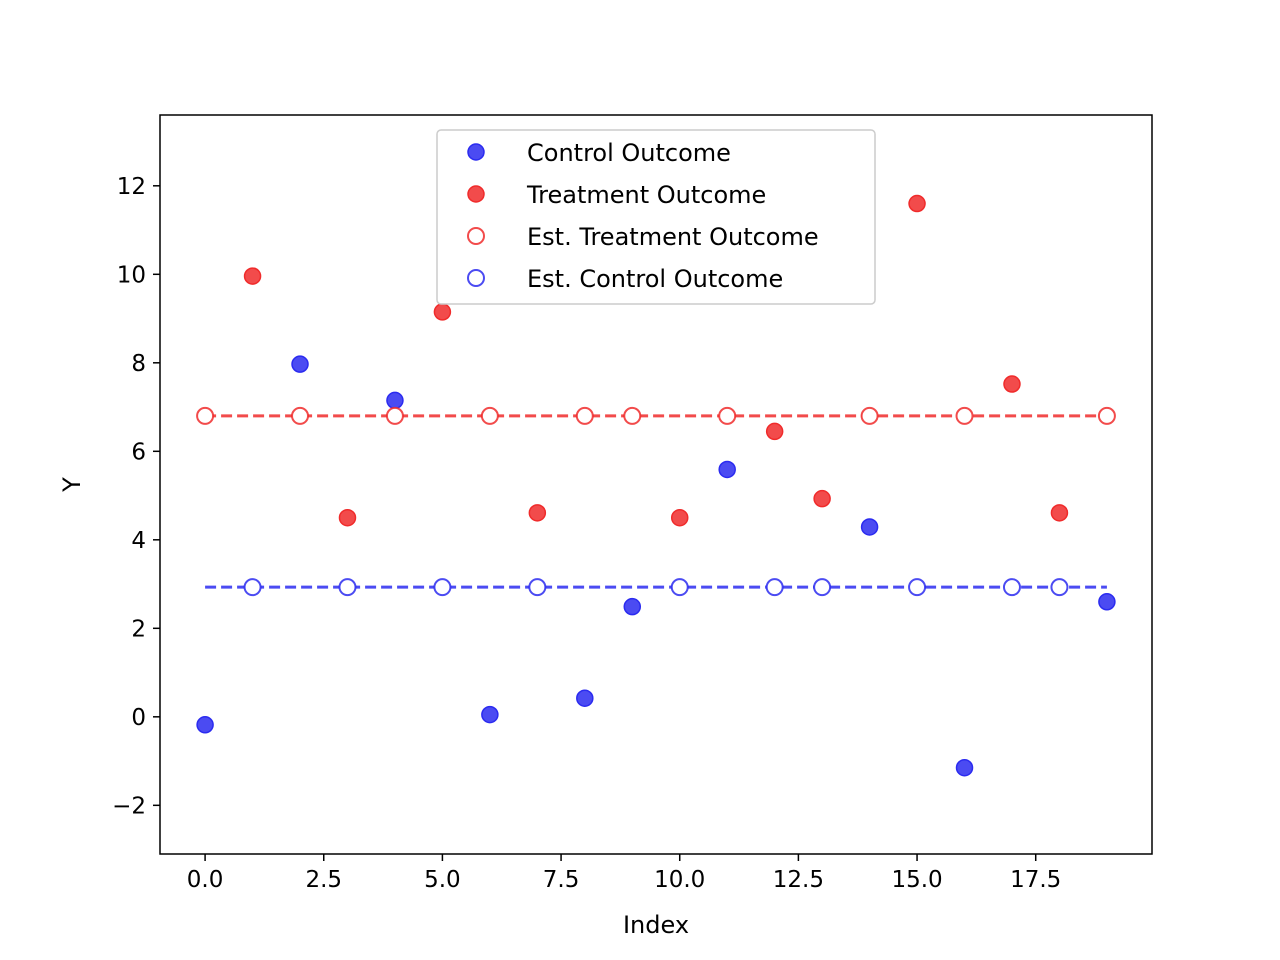 This screenshot has height=960, width=1280. What do you see at coordinates (673, 237) in the screenshot?
I see `legend-label-est-treatment-outcome: Est. Treatment Outcome` at bounding box center [673, 237].